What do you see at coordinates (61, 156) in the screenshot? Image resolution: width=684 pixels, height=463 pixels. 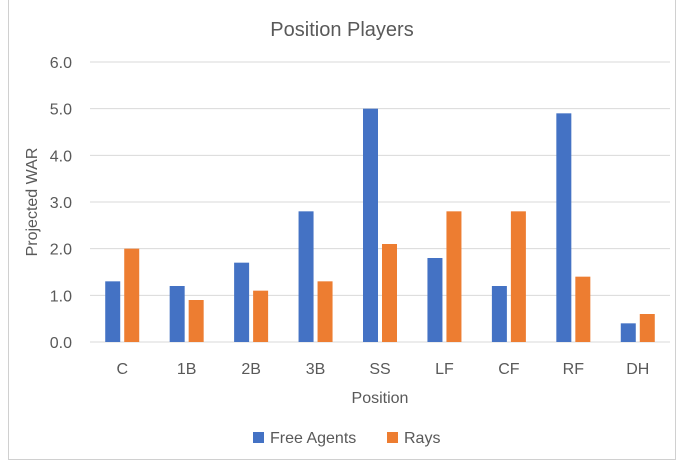 I see `y-tick-label: 4.0` at bounding box center [61, 156].